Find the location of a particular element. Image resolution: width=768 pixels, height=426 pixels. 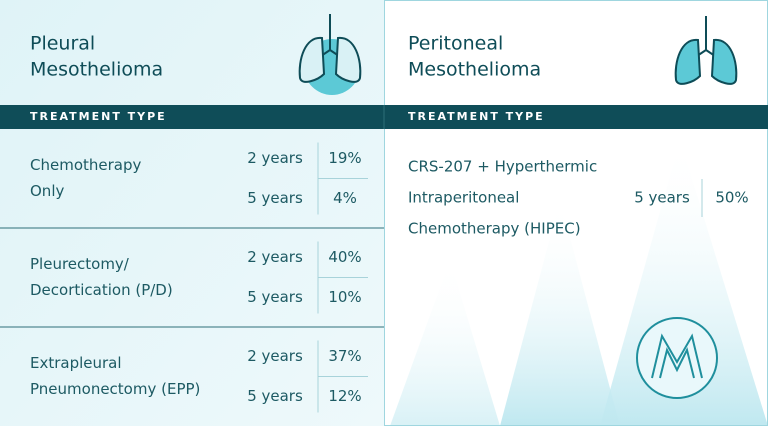

survival-rate: 10% is located at coordinates (344, 297).